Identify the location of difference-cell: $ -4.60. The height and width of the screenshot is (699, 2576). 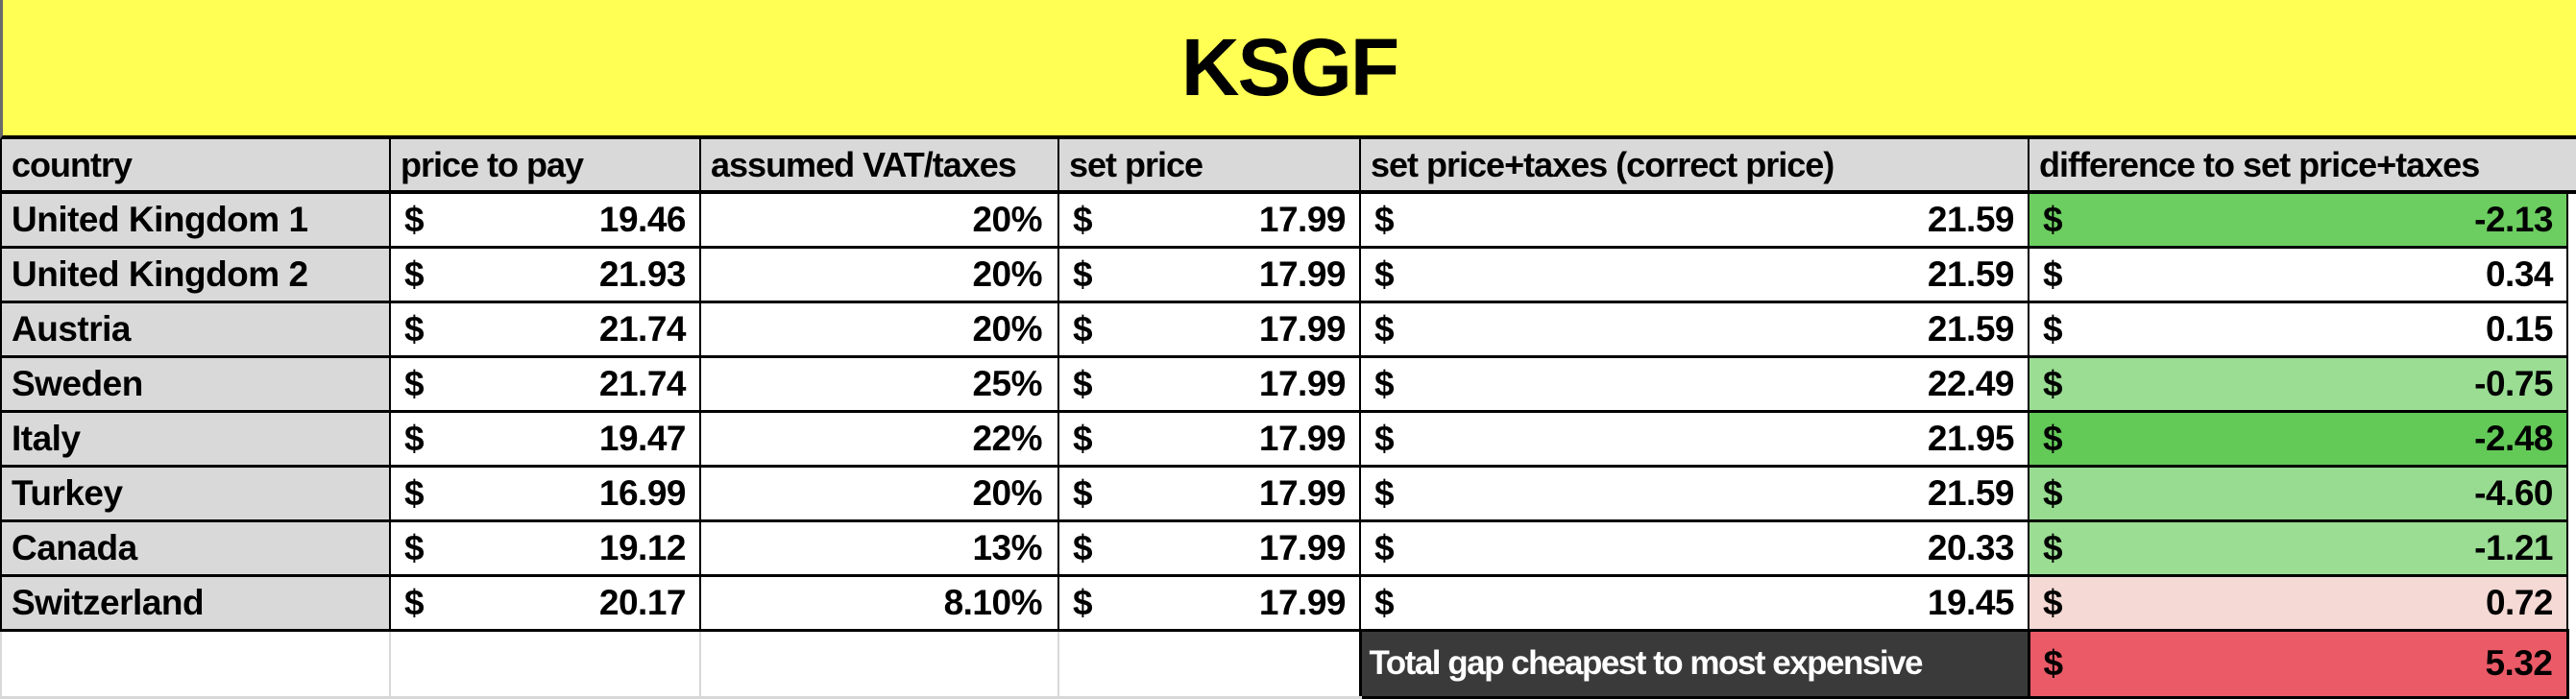
(2298, 493).